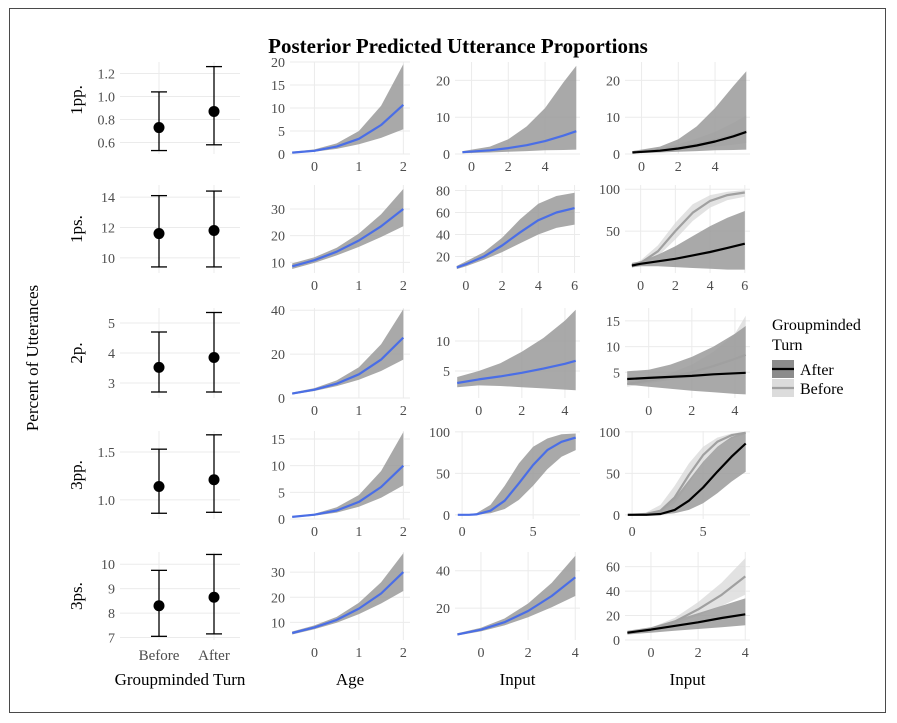  I want to click on panel-3pp-col0: 1.0 1.5, so click(169, 475).